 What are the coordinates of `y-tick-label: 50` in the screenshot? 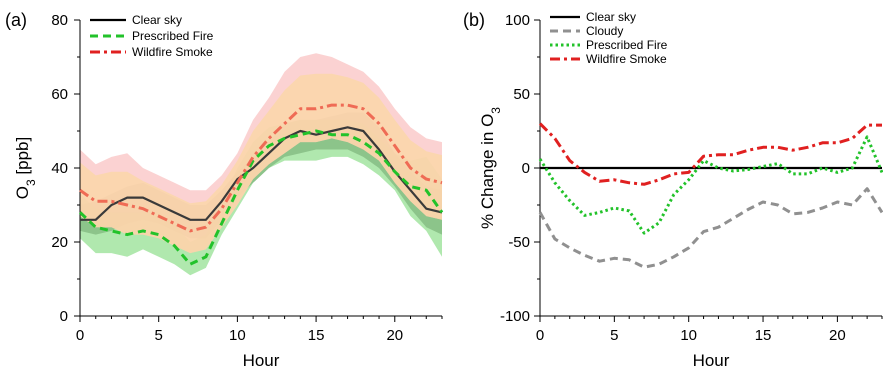 It's located at (521, 94).